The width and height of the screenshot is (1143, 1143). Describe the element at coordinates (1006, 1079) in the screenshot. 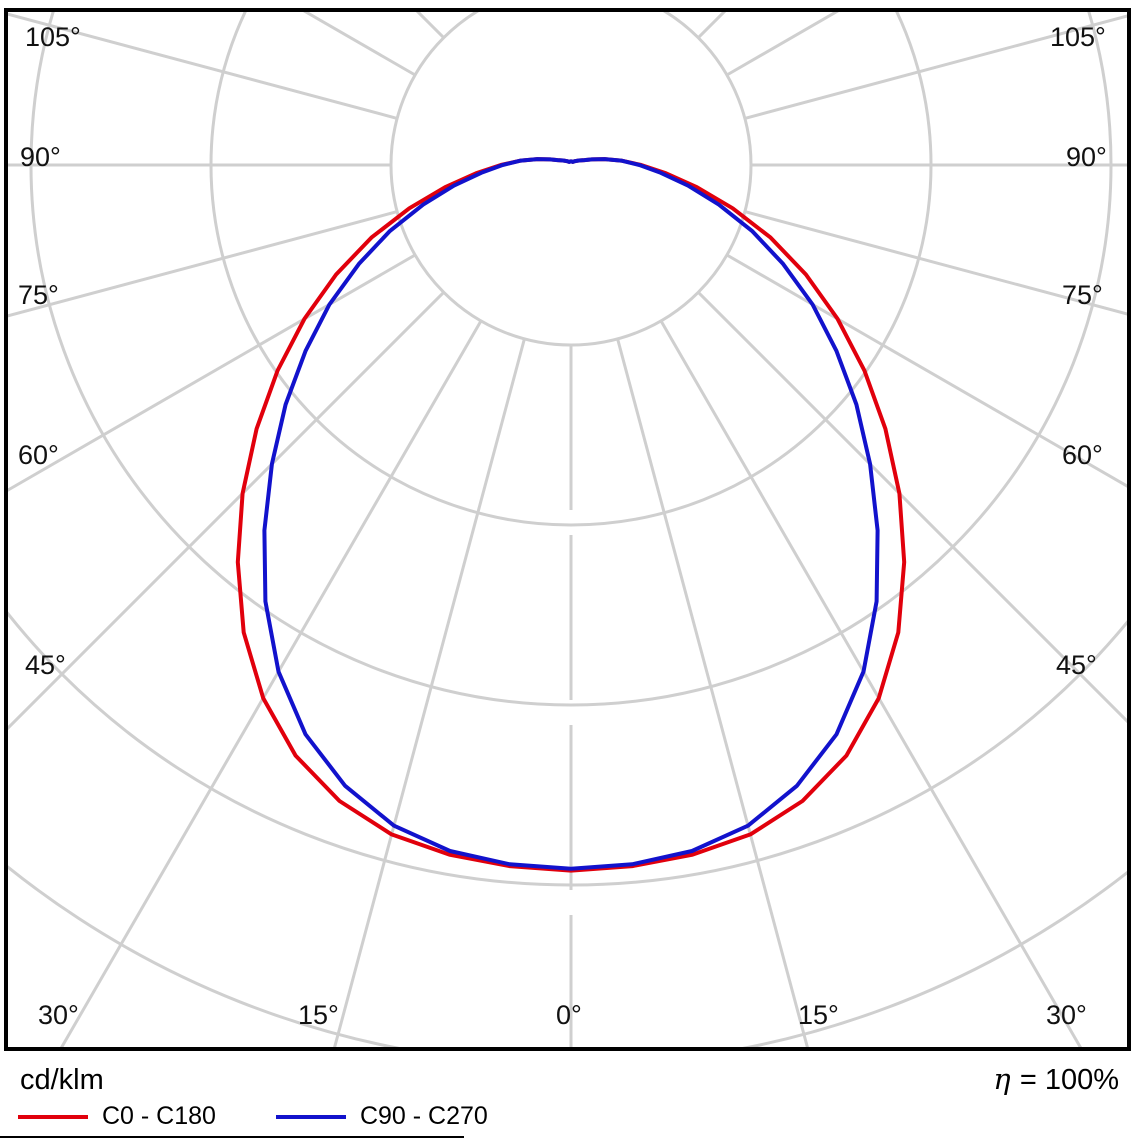

I see `eta-symbol: η` at that location.